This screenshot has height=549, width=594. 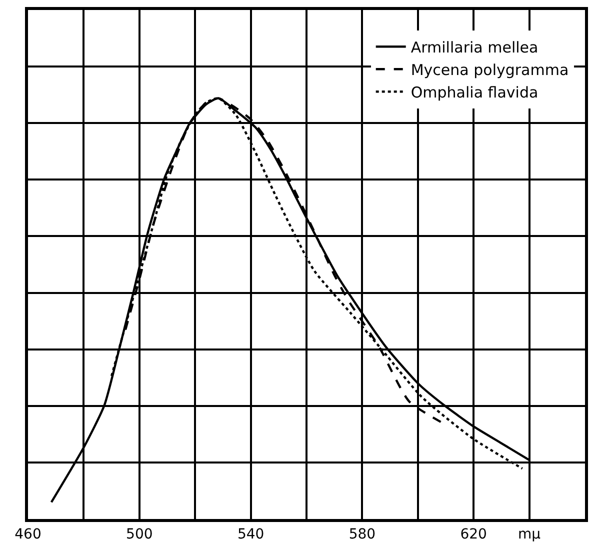 I want to click on x-tick-label: 580, so click(x=362, y=534).